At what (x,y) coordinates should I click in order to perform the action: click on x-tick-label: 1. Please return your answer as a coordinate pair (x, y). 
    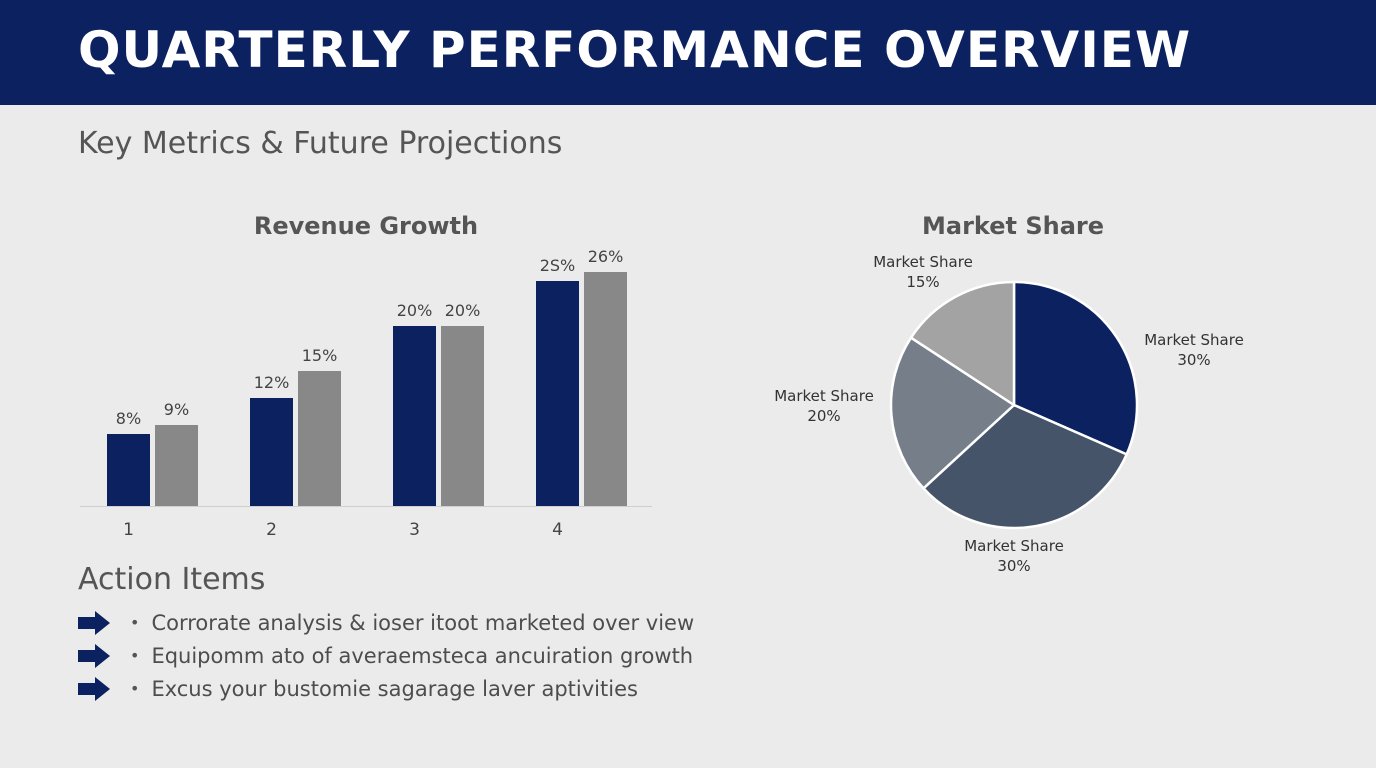
    Looking at the image, I should click on (128, 530).